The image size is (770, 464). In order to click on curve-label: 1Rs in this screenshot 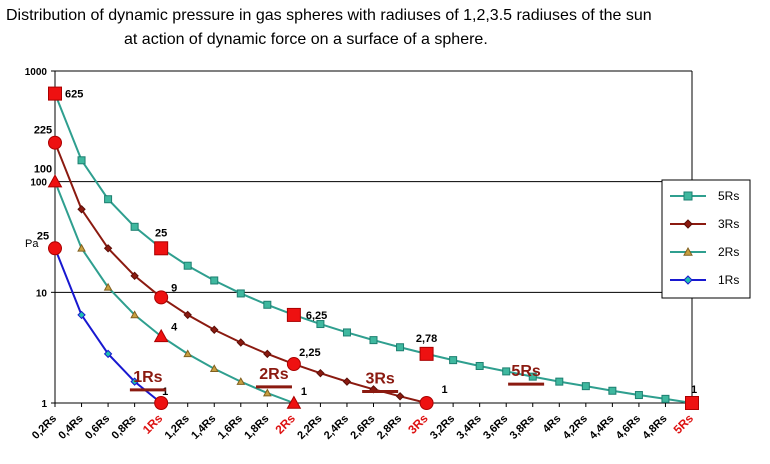, I will do `click(147, 377)`.